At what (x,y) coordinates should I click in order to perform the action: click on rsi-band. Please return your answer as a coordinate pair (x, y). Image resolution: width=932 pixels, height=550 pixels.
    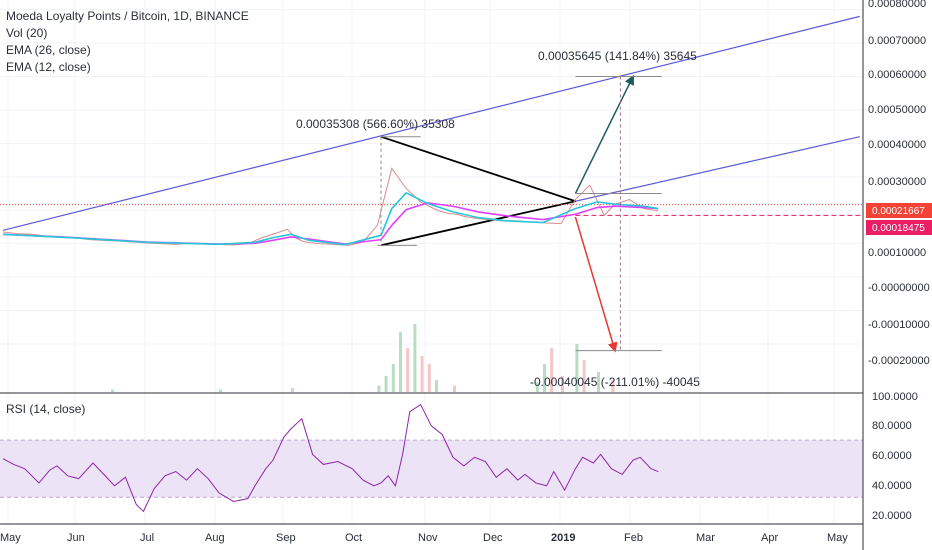
    Looking at the image, I should click on (431, 468).